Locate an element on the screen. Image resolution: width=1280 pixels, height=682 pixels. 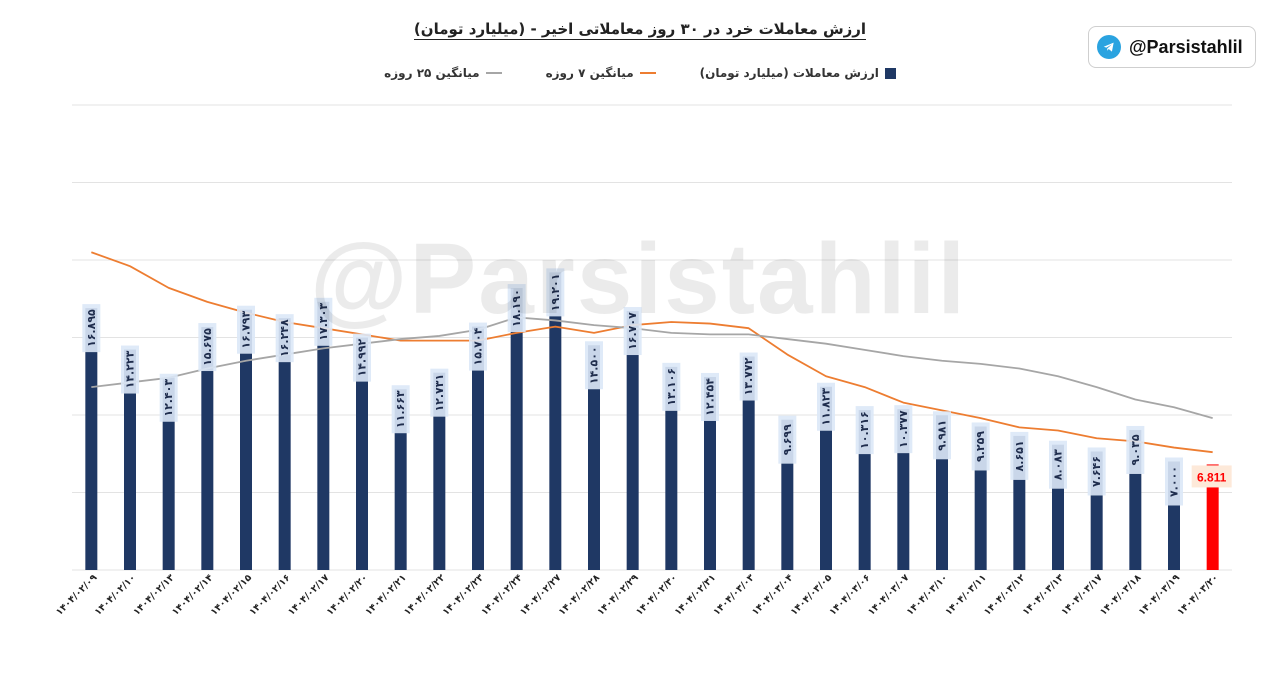
data-label: ۹.۲۵۹ is located at coordinates (980, 446).